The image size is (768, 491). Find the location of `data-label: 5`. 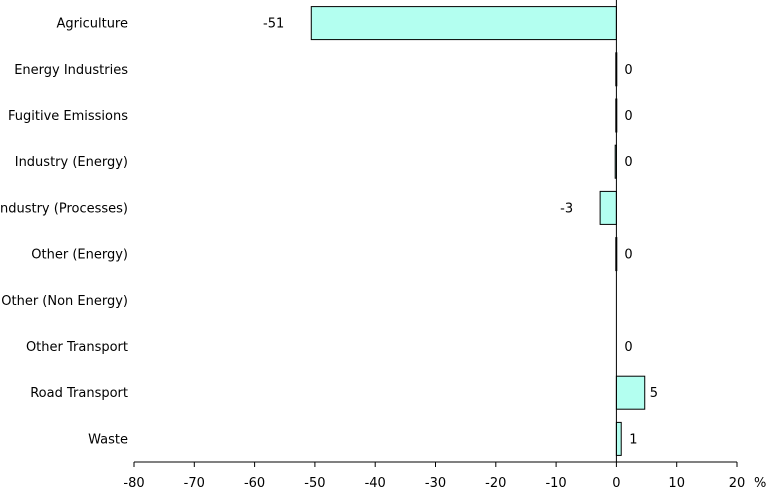

data-label: 5 is located at coordinates (654, 393).